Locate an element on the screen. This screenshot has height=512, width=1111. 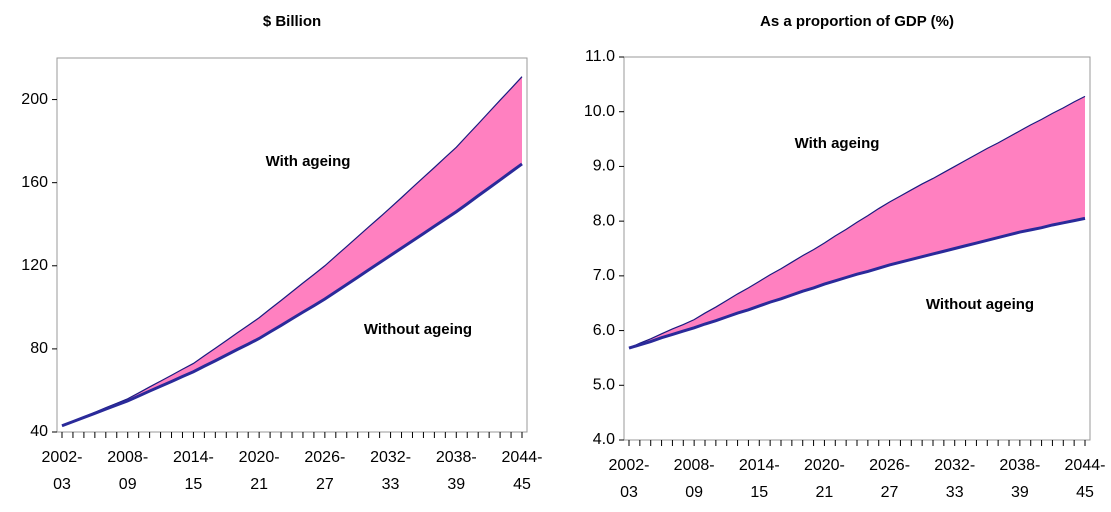
y-tick-label: 10.0 is located at coordinates (599, 111).